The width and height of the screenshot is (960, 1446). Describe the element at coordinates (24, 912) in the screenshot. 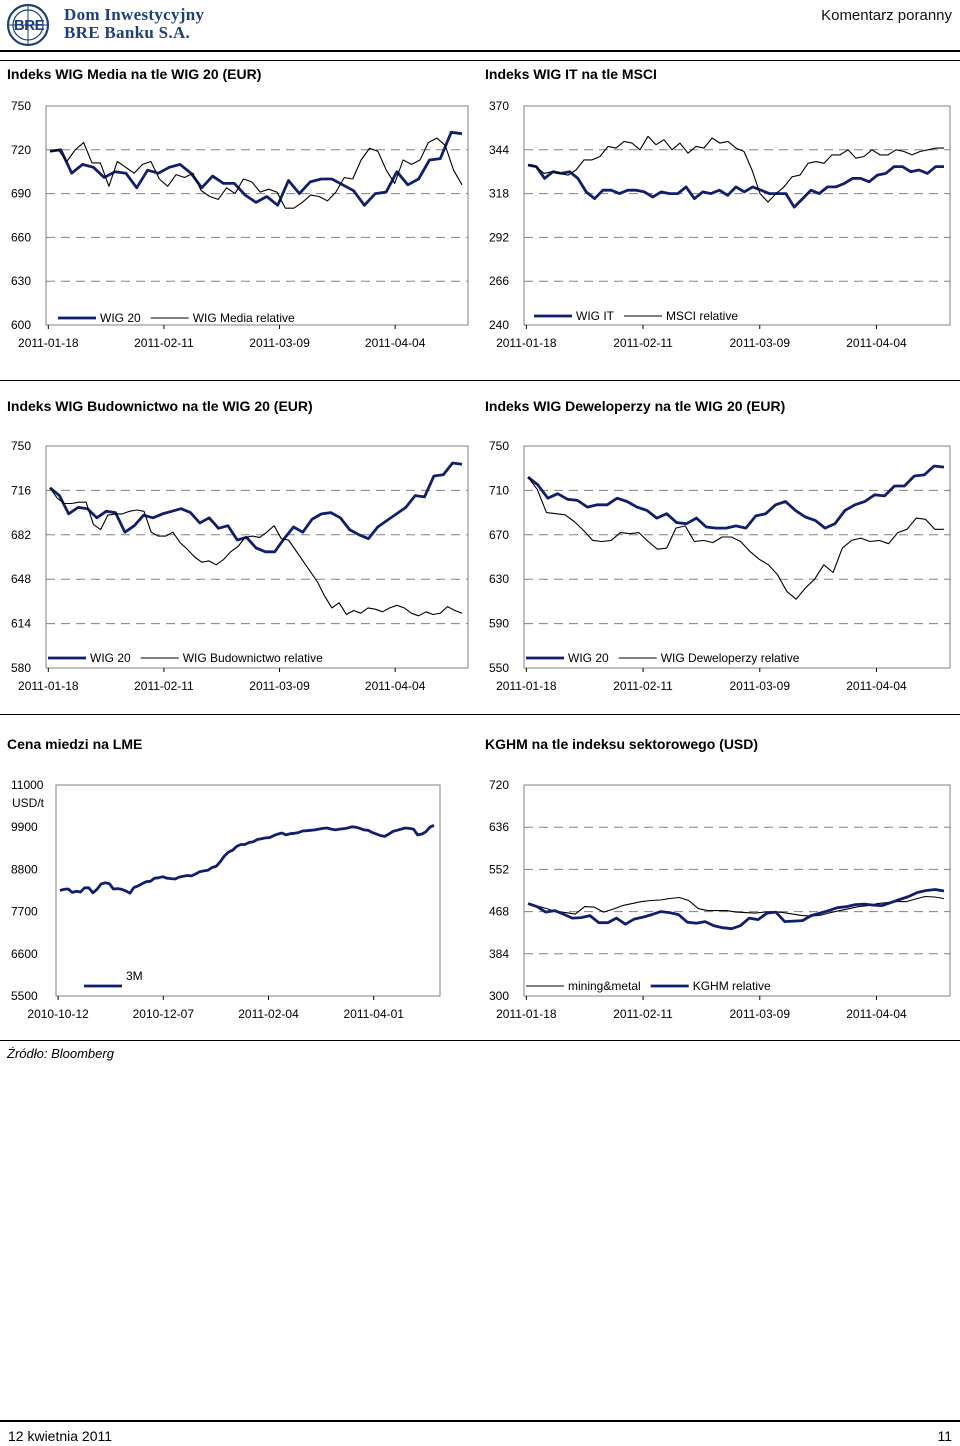

I see `y-tick-label: 7700` at that location.